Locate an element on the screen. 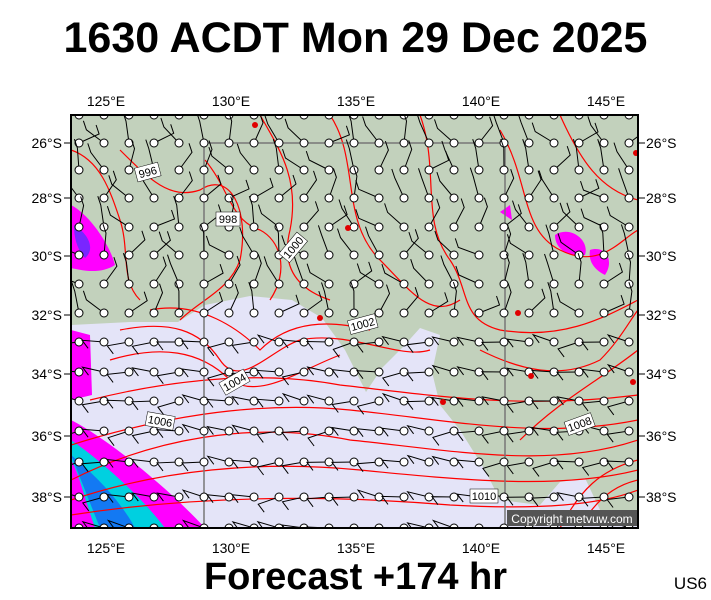  lat-label: 32°S is located at coordinates (661, 315).